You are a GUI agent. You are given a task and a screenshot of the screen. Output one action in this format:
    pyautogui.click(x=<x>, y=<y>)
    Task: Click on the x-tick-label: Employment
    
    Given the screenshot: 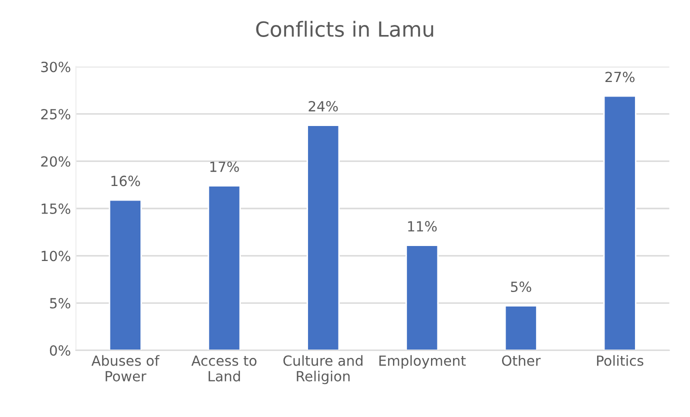 What is the action you would take?
    pyautogui.click(x=422, y=362)
    